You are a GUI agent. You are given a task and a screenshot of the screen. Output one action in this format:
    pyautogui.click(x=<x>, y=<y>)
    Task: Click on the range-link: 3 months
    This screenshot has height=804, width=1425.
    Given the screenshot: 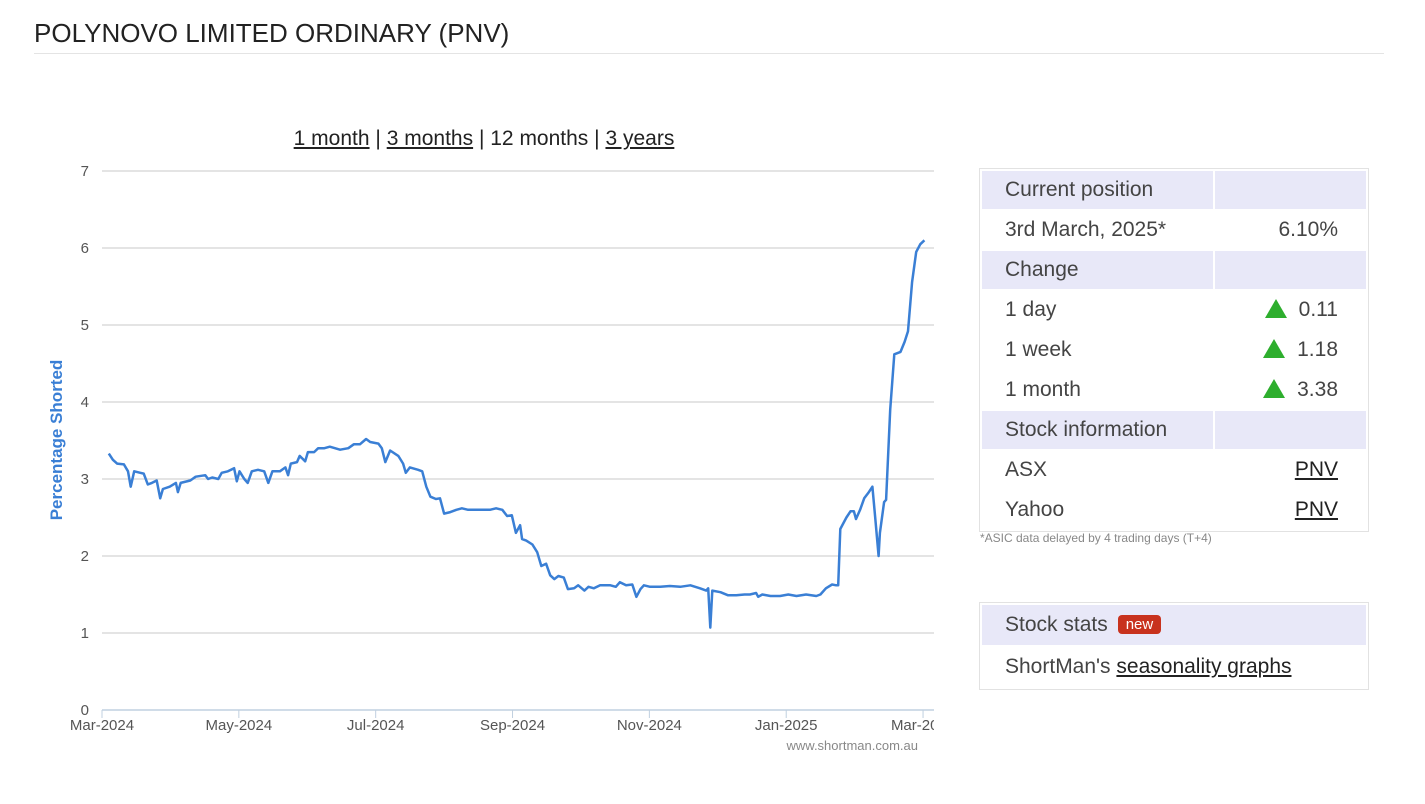 What is the action you would take?
    pyautogui.click(x=430, y=138)
    